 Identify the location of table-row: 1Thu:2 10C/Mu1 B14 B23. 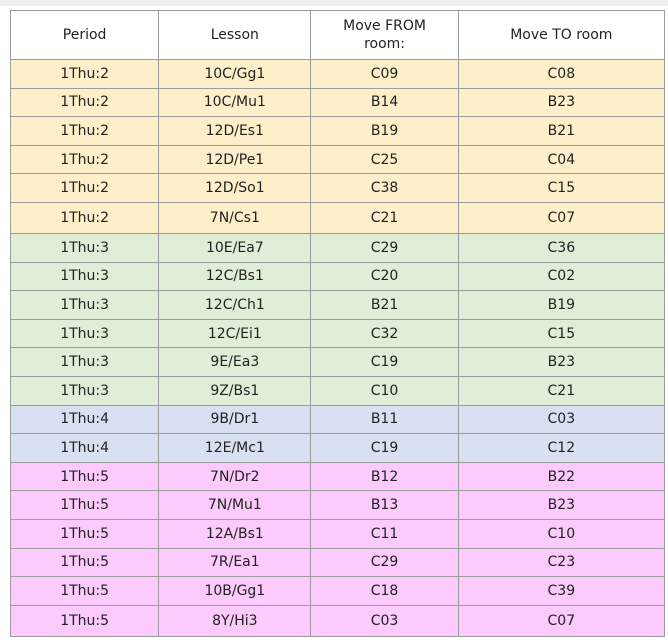
(337, 102).